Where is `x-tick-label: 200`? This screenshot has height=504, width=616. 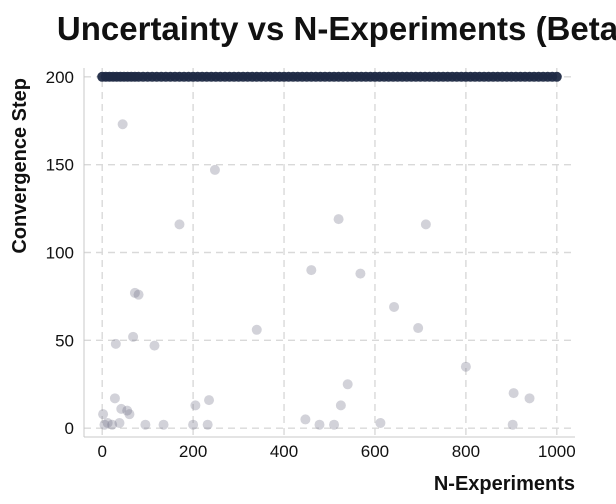 x-tick-label: 200 is located at coordinates (193, 451).